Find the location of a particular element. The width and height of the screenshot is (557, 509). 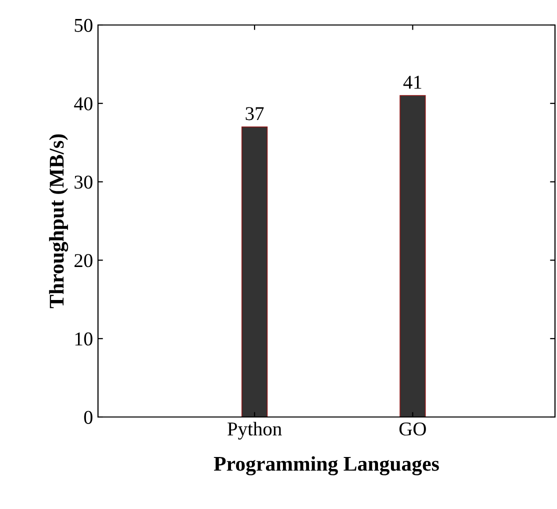

x-tick-label: GO is located at coordinates (412, 429).